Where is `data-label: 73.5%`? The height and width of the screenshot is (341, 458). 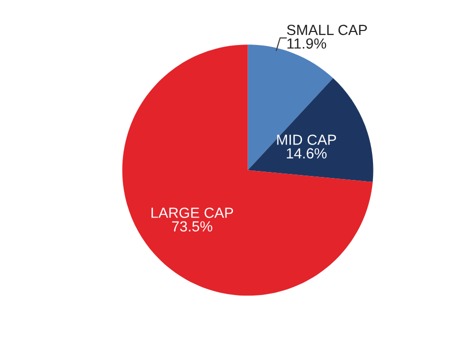 data-label: 73.5% is located at coordinates (192, 226).